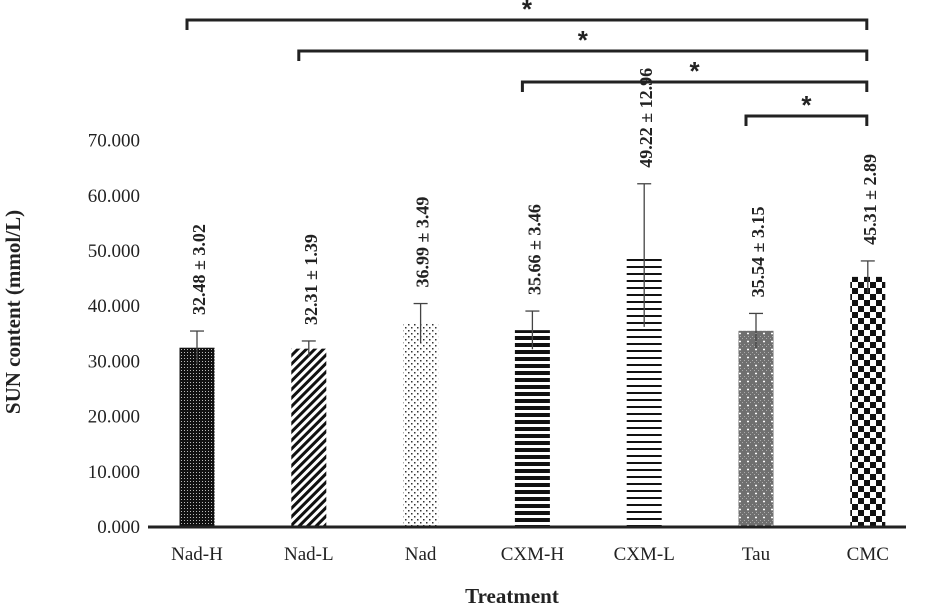 The height and width of the screenshot is (606, 931). I want to click on y-tick-label: 20.000, so click(114, 417).